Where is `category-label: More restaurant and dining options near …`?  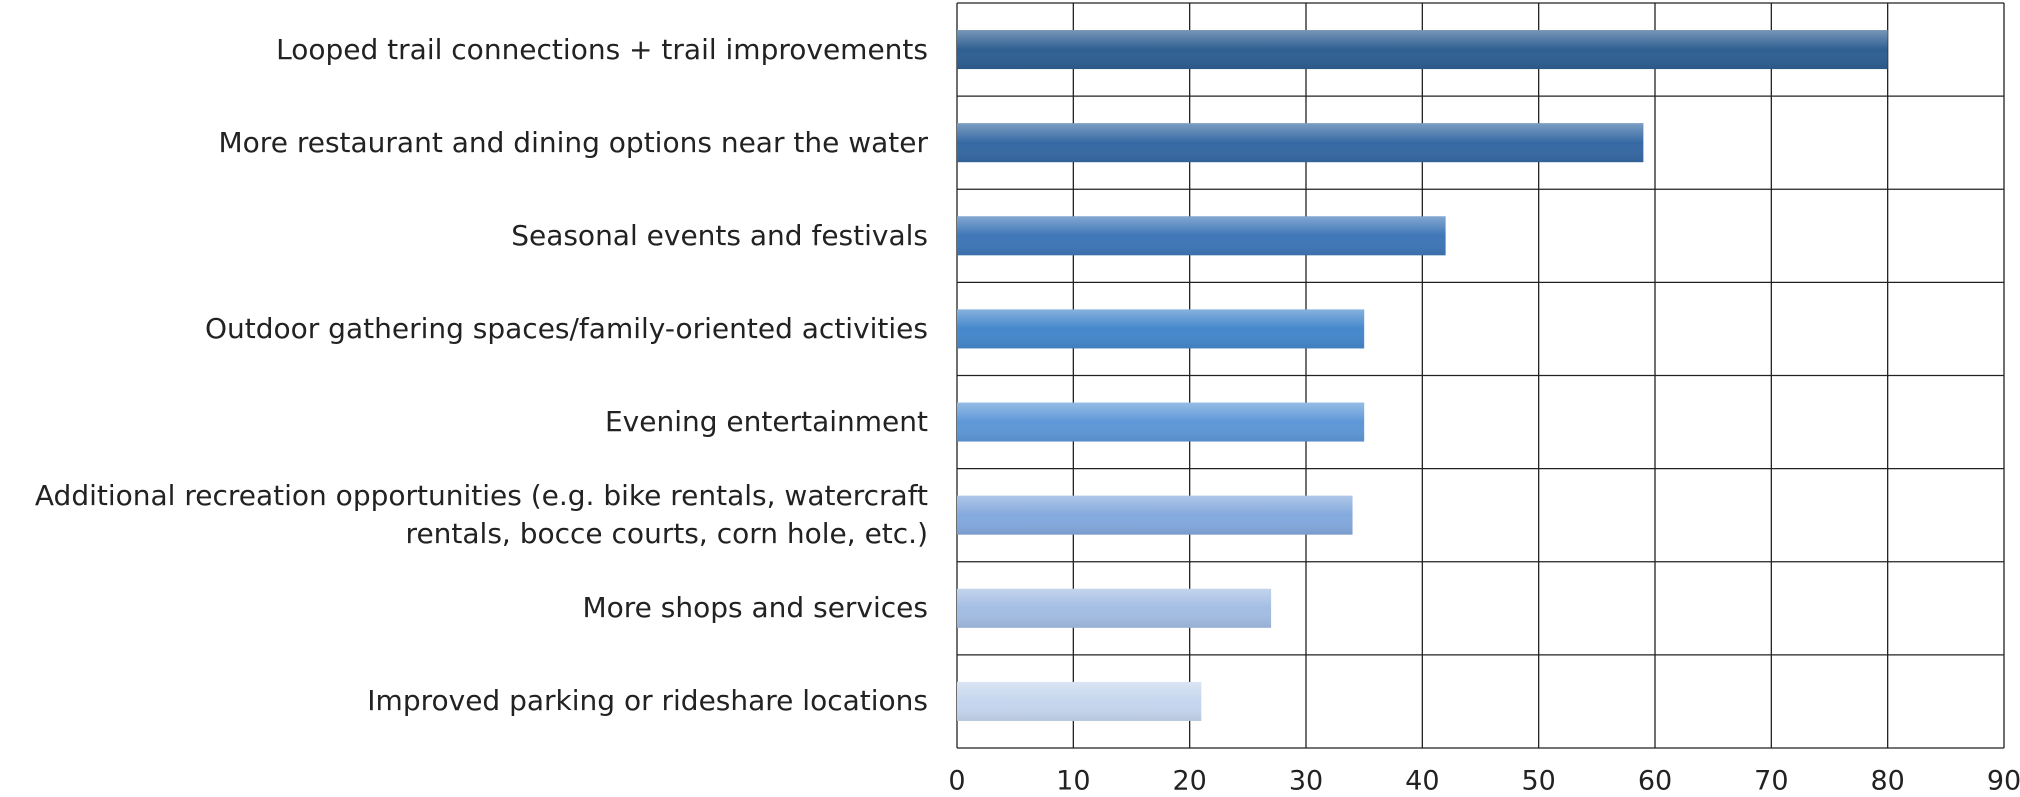 category-label: More restaurant and dining options near … is located at coordinates (573, 142).